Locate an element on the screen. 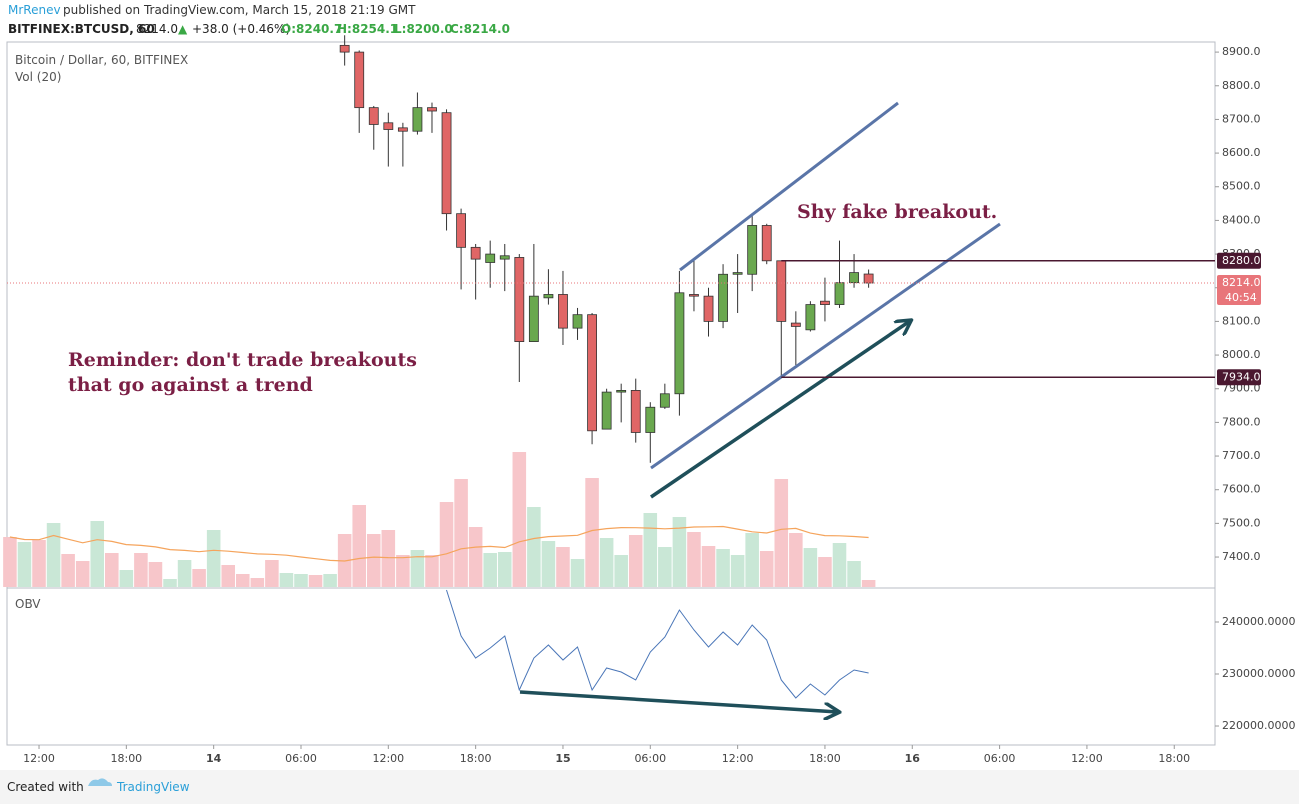  y-tick-label: 7800.0 is located at coordinates (1241, 421).